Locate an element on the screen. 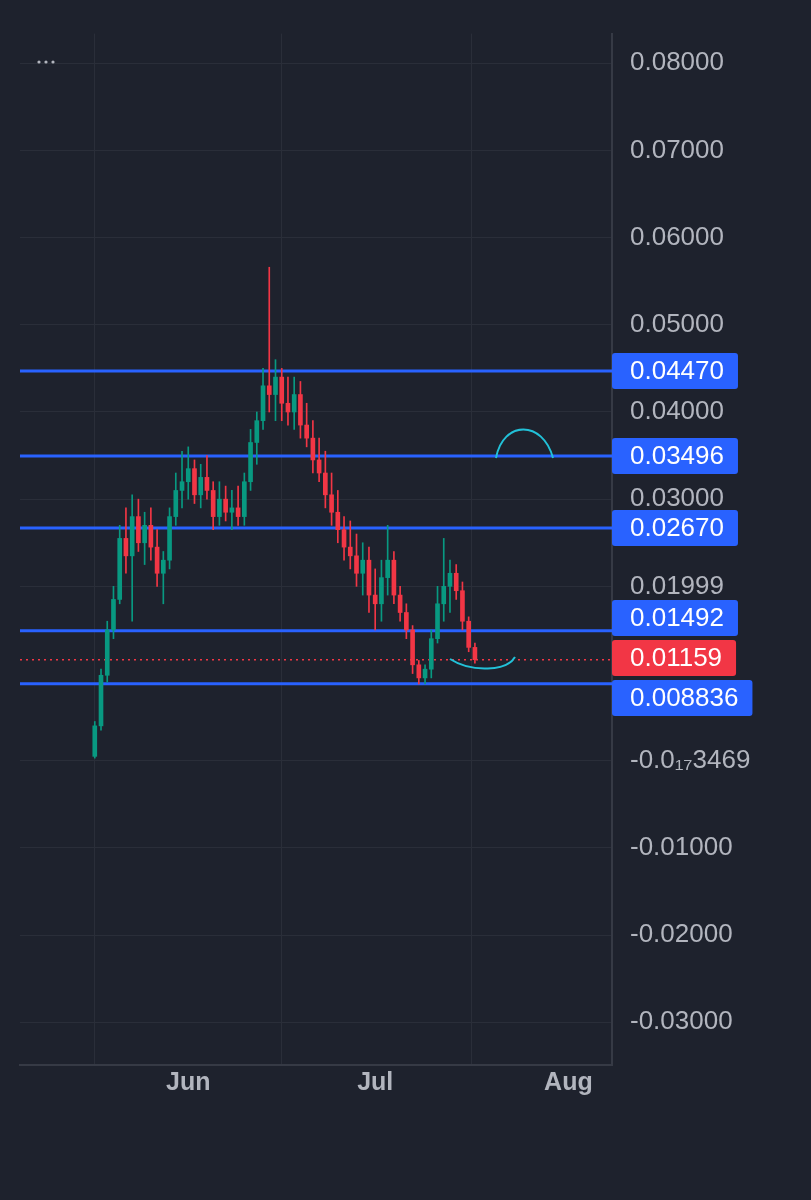 The image size is (811, 1200). y-tick-label: 0.08000 is located at coordinates (677, 61).